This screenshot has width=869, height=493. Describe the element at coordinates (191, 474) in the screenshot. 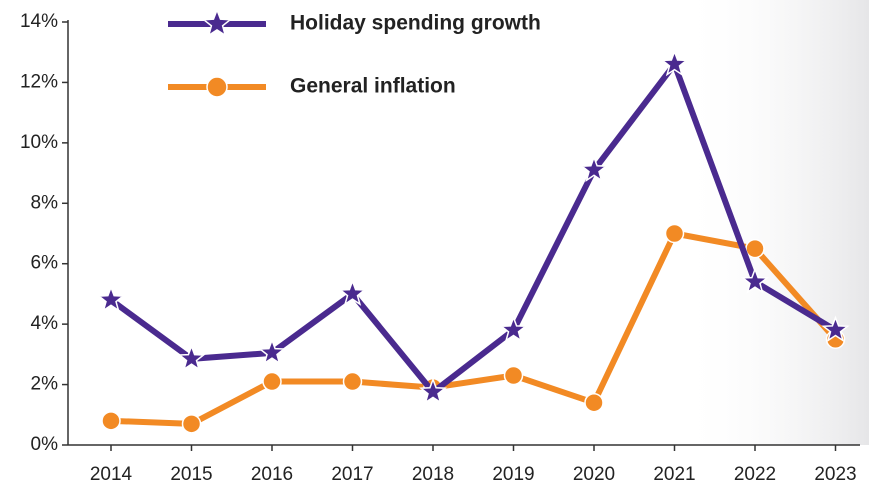

I see `x-tick-label: 2015` at that location.